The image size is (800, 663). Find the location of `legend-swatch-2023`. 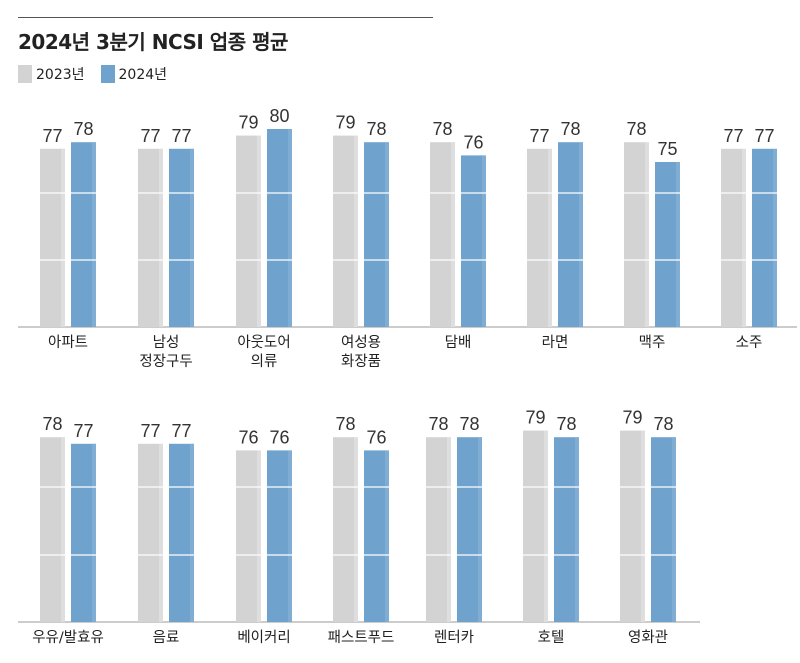

legend-swatch-2023 is located at coordinates (25, 74).